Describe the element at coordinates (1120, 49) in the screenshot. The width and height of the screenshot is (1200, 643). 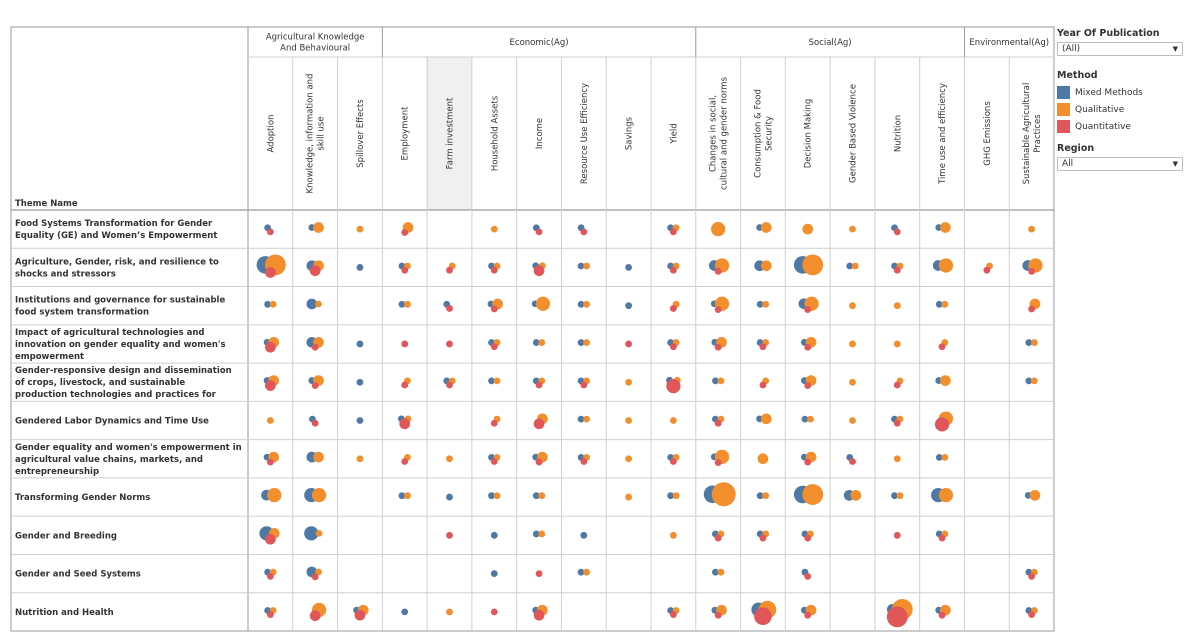
I see `year-filter-dropdown: (All) ▼` at that location.